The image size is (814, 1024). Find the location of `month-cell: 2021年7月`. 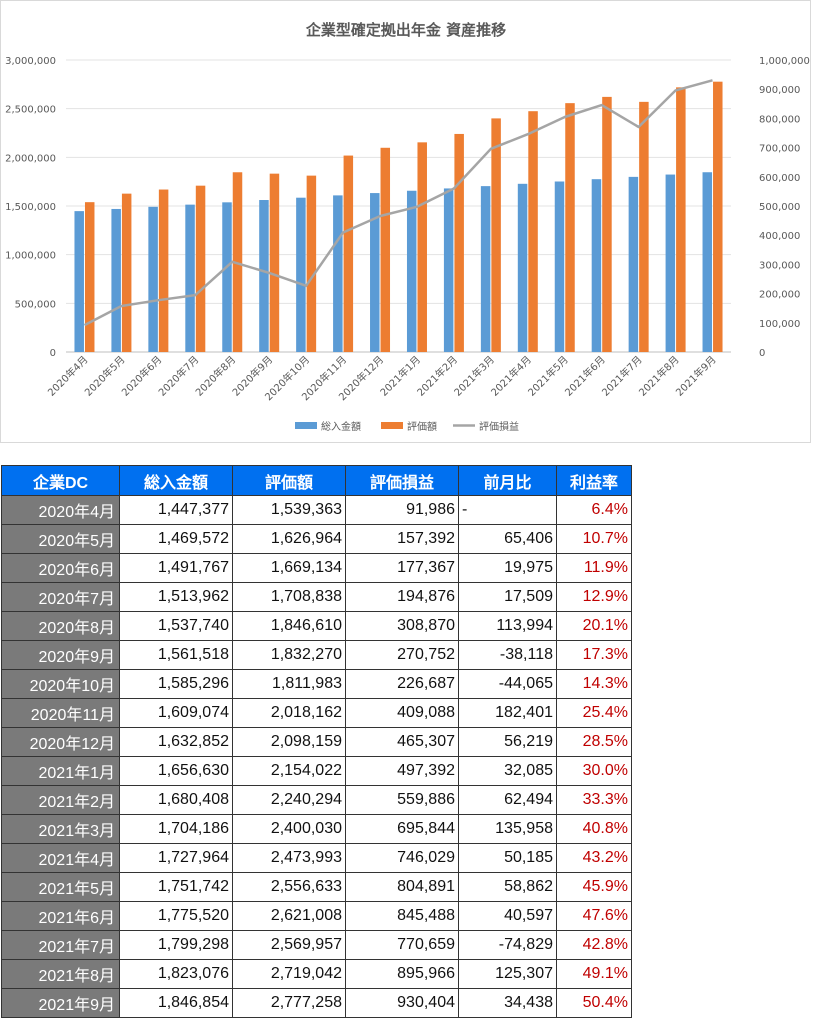

month-cell: 2021年7月 is located at coordinates (60, 945).